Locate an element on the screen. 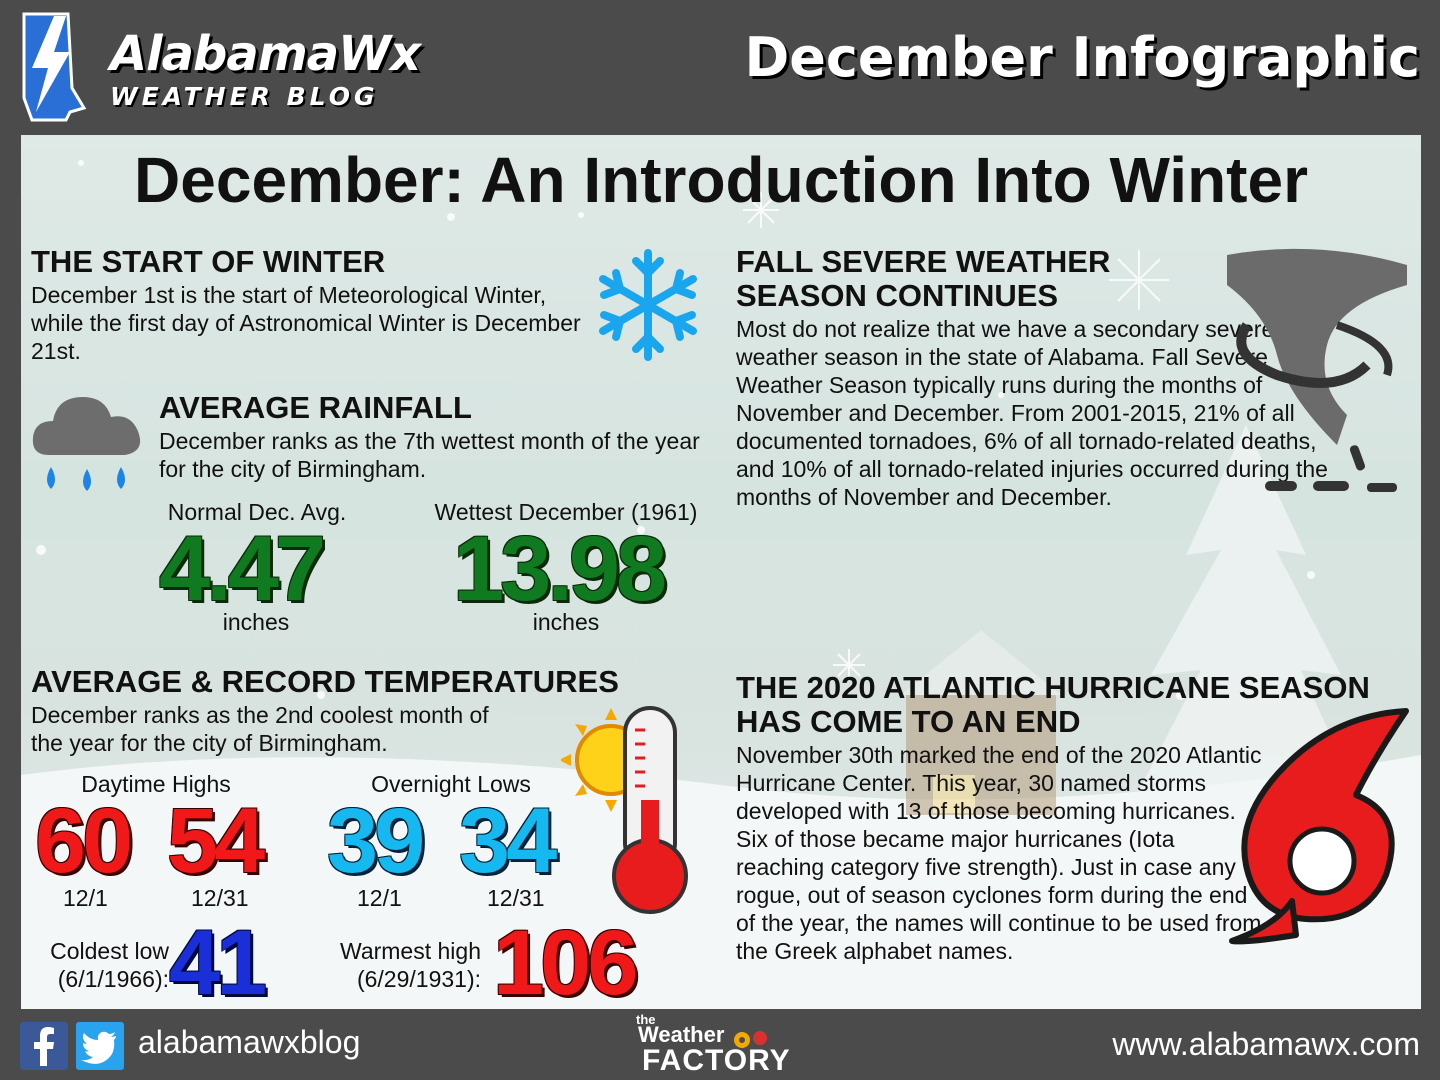 The height and width of the screenshot is (1080, 1440). twitter-icon is located at coordinates (100, 1046).